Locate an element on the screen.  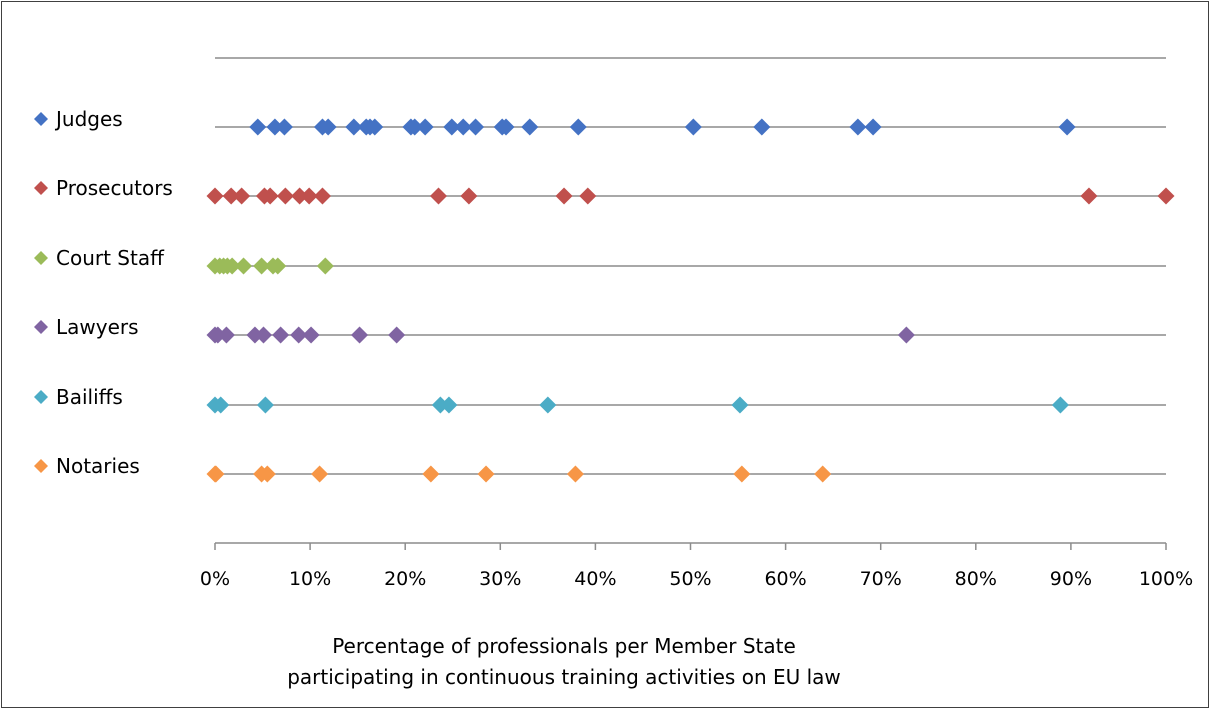
legend-label-prosecutors: Prosecutors is located at coordinates (114, 188).